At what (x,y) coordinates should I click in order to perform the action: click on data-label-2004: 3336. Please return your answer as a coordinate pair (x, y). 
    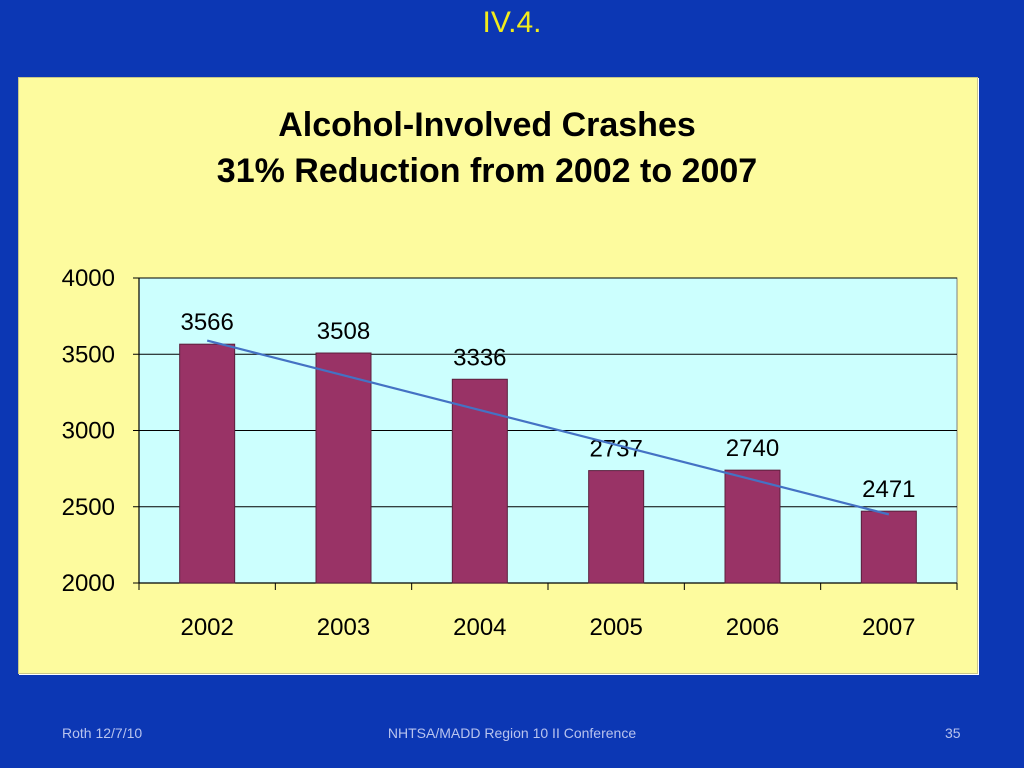
    Looking at the image, I should click on (479, 357).